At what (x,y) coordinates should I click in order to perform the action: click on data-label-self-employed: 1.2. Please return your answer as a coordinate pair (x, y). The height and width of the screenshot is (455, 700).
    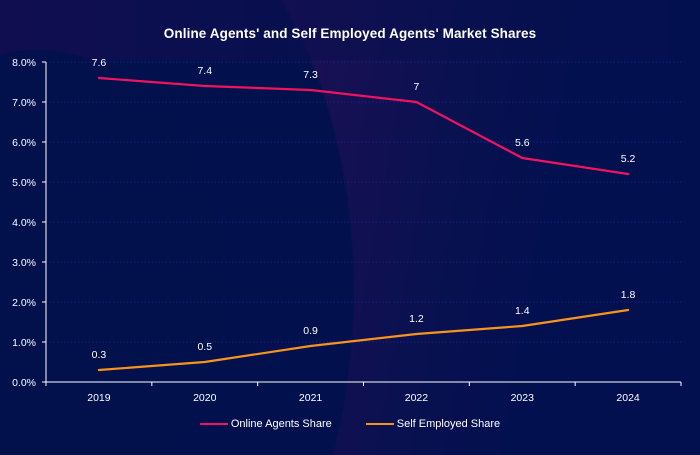
    Looking at the image, I should click on (416, 319).